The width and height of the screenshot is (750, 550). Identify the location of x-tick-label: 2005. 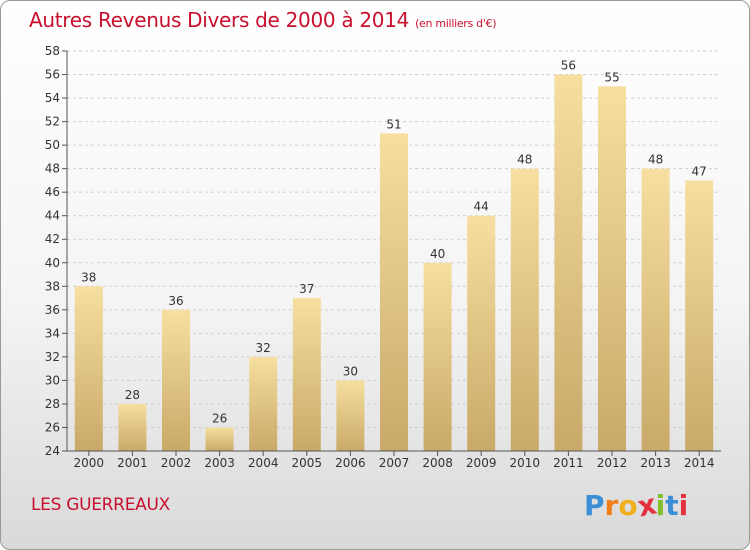
(307, 463).